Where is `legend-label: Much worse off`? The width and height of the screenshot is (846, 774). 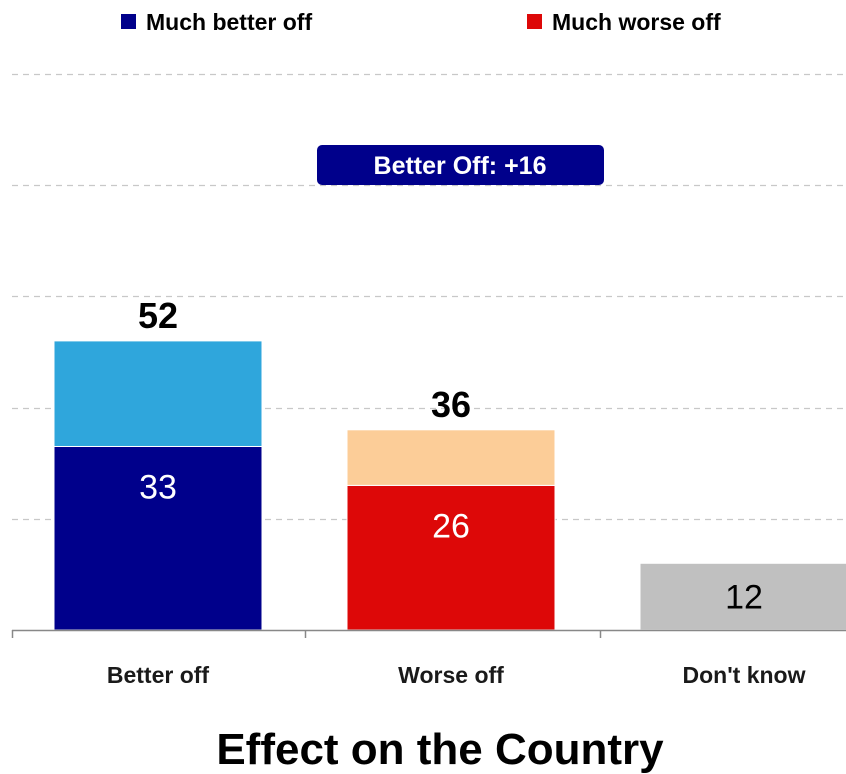
legend-label: Much worse off is located at coordinates (636, 22).